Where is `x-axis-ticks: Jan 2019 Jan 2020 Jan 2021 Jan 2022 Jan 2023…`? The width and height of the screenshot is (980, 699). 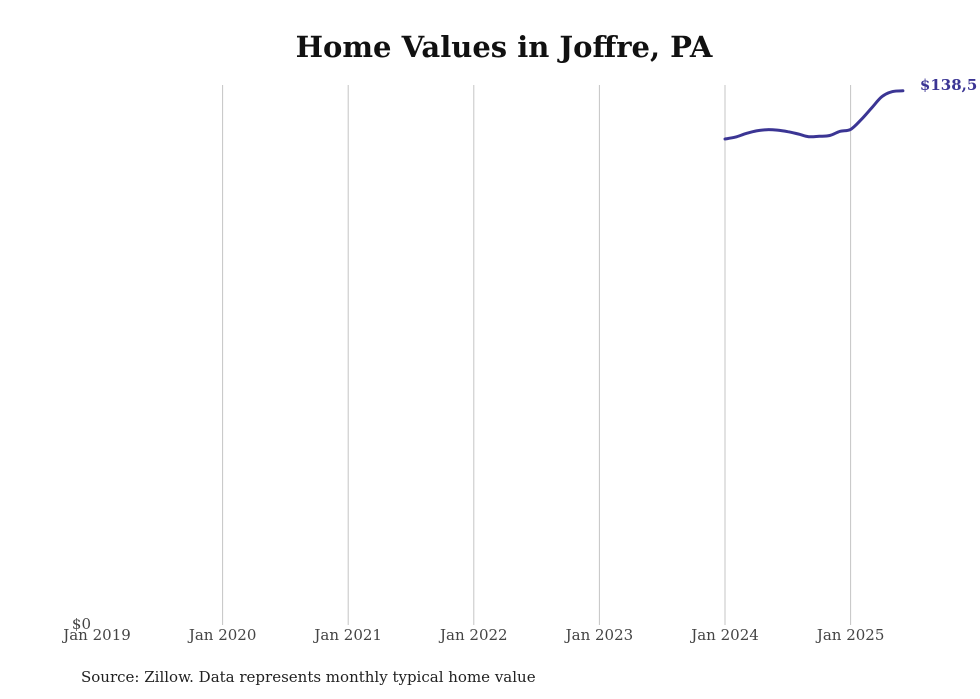 x-axis-ticks: Jan 2019 Jan 2020 Jan 2021 Jan 2022 Jan 2023… is located at coordinates (472, 635).